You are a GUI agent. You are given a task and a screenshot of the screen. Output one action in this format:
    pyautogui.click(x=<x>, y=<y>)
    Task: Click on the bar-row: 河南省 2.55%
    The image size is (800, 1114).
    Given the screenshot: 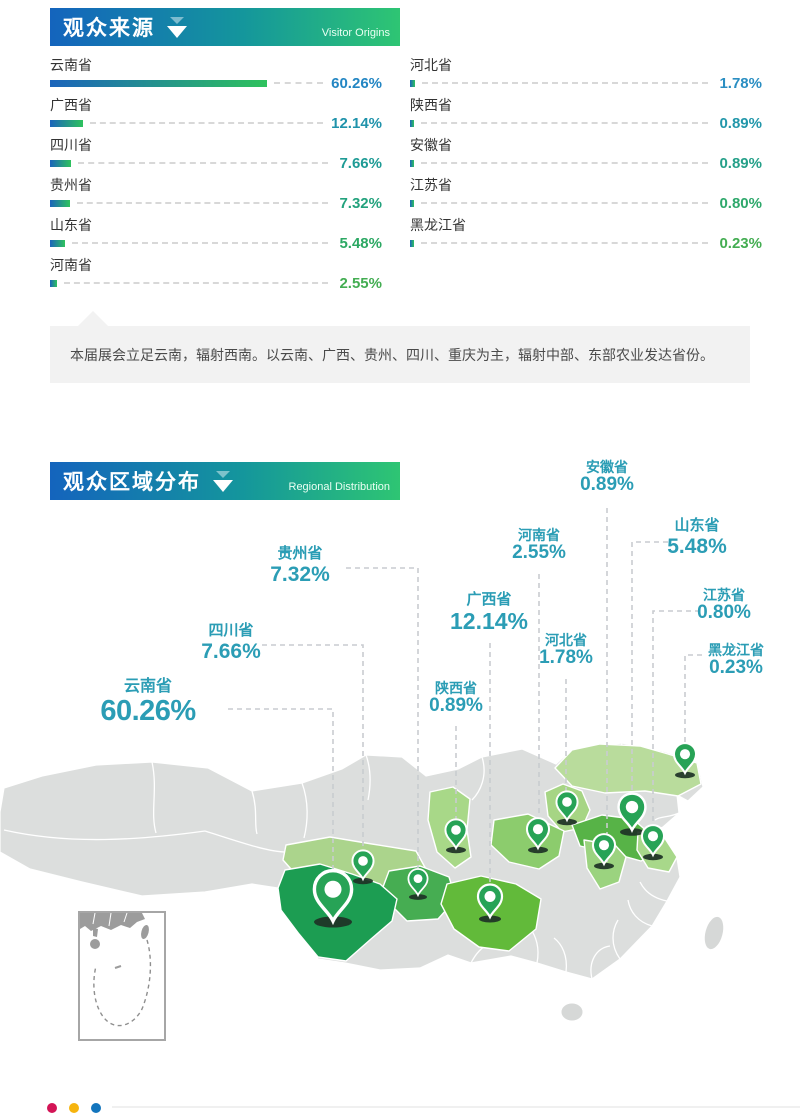 What is the action you would take?
    pyautogui.click(x=216, y=276)
    